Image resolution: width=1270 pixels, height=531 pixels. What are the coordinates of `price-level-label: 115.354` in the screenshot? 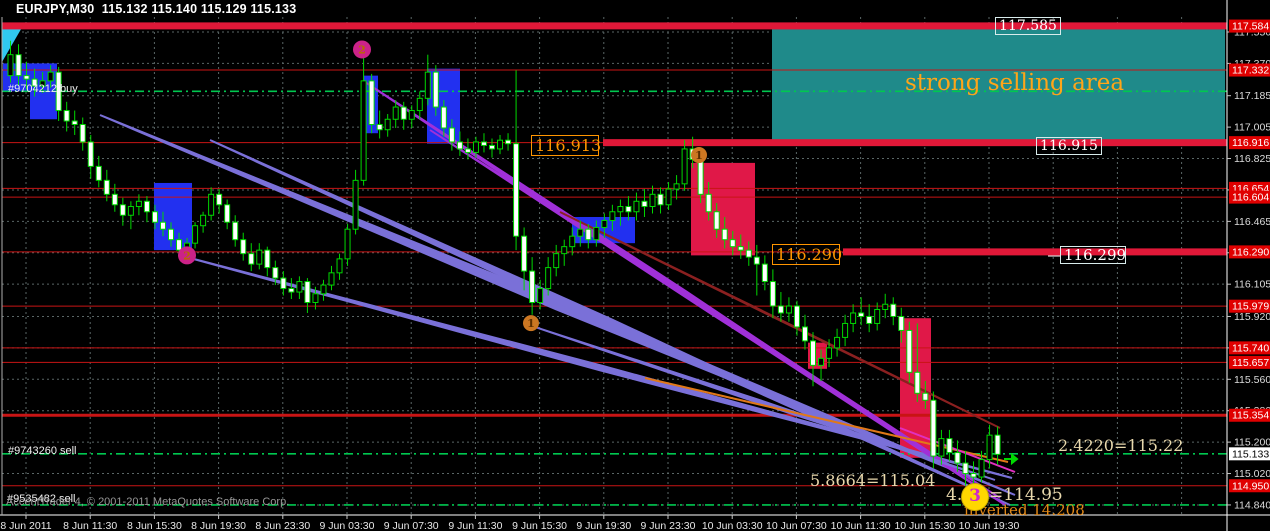 It's located at (1249, 415).